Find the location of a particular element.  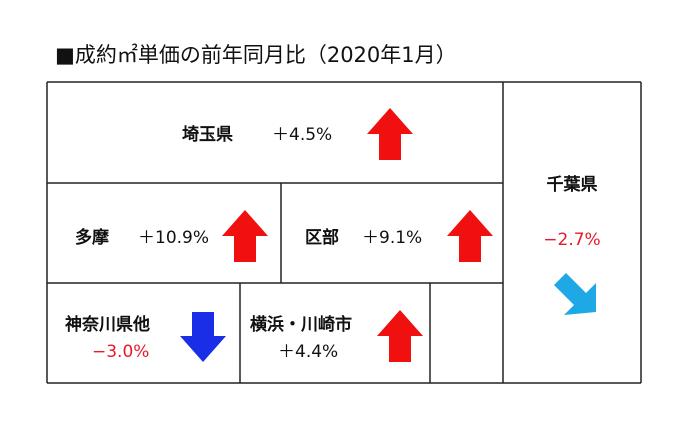

region-change: ＋4.5% is located at coordinates (302, 135).